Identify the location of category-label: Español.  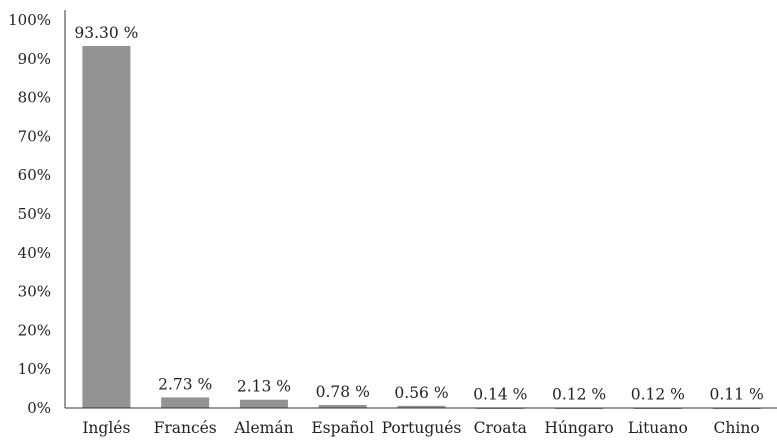
(342, 428).